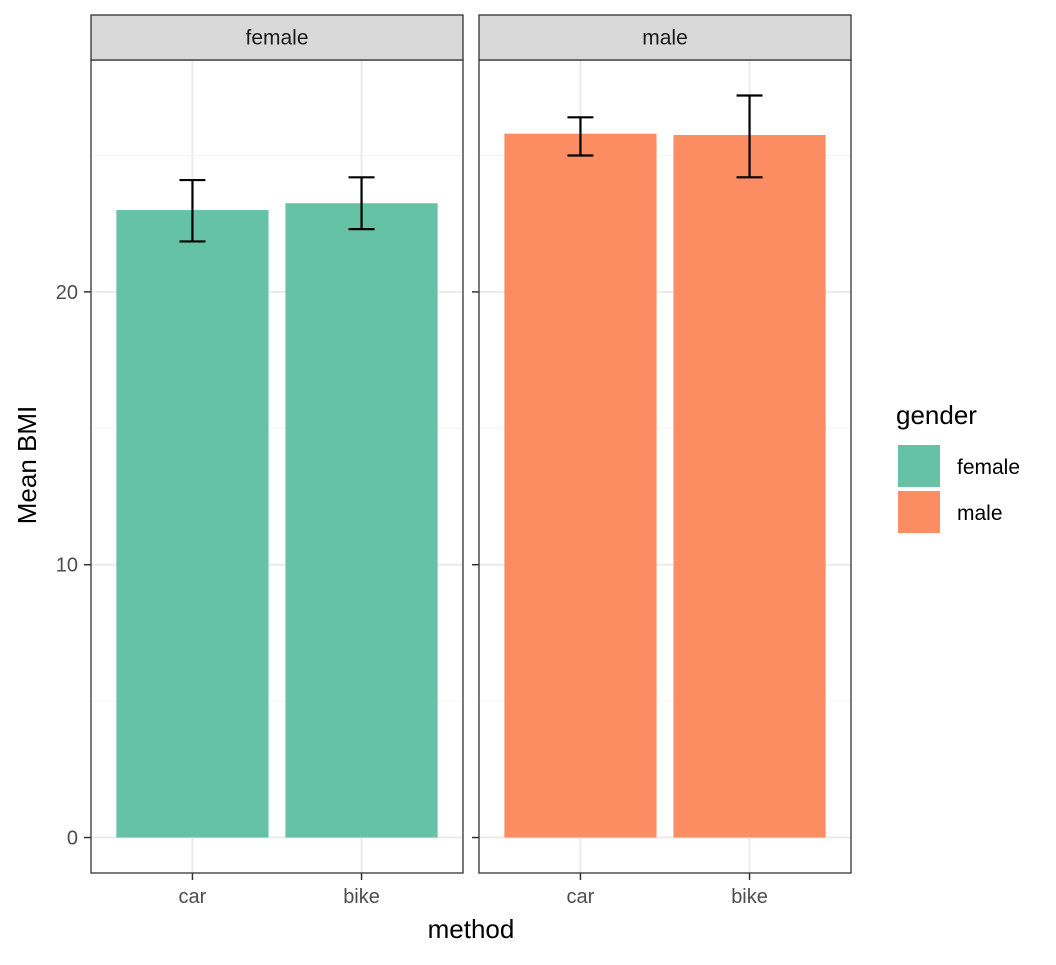  I want to click on bar-female-car, so click(192, 524).